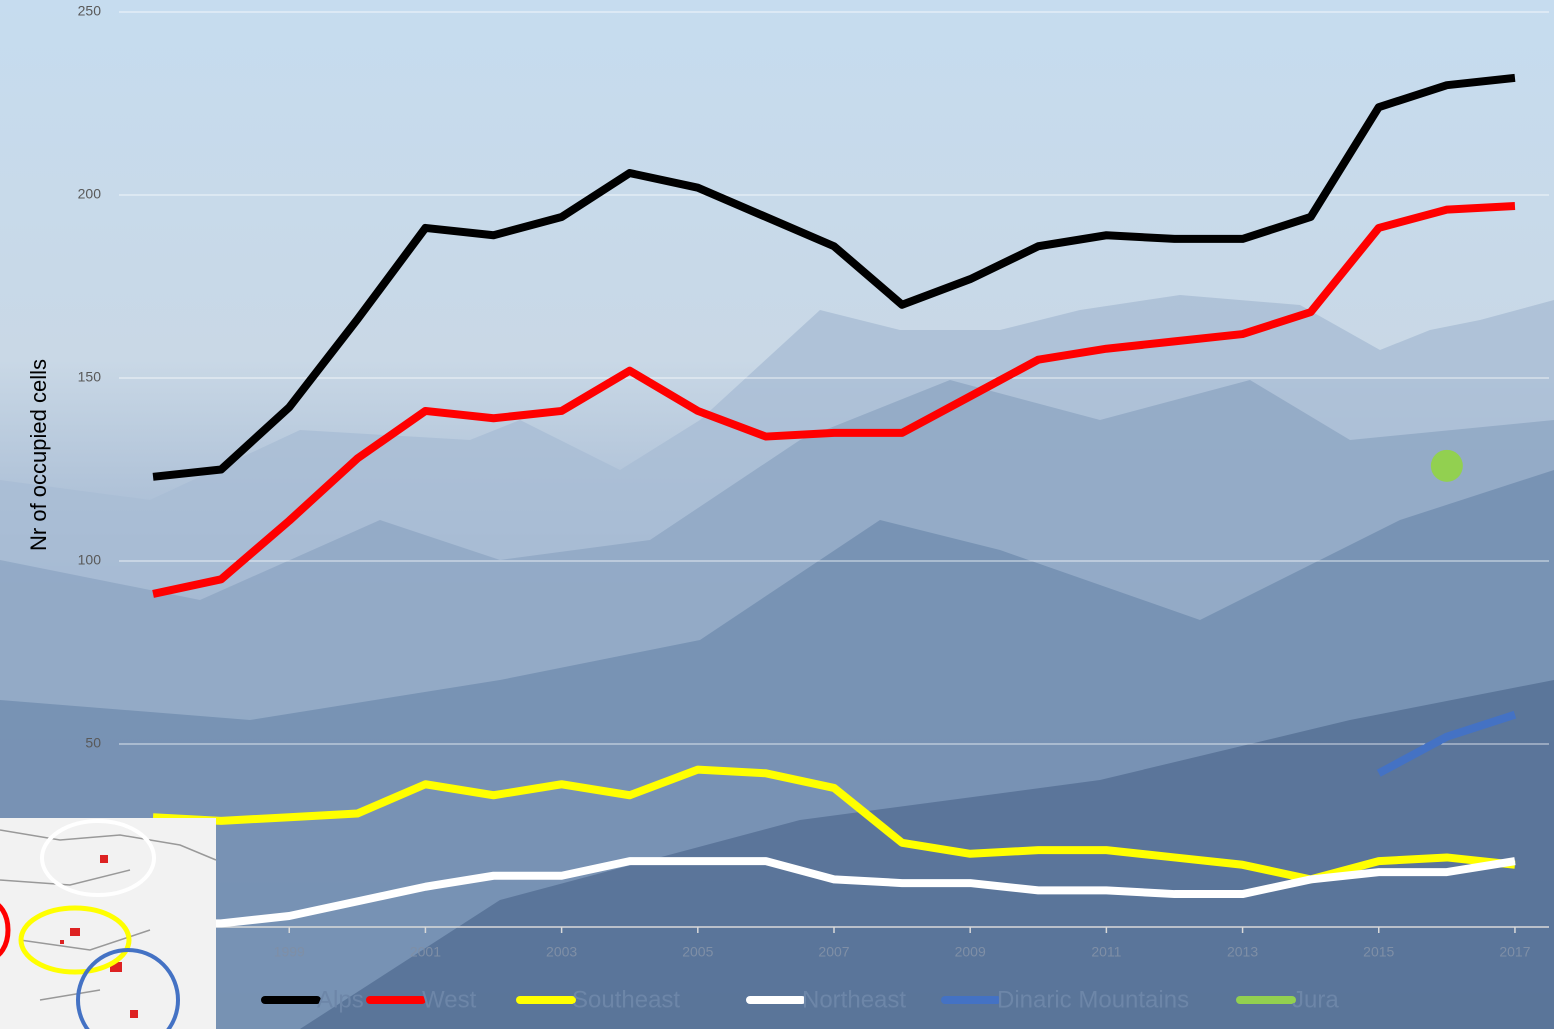 The height and width of the screenshot is (1029, 1554). What do you see at coordinates (449, 999) in the screenshot?
I see `legend-label: West` at bounding box center [449, 999].